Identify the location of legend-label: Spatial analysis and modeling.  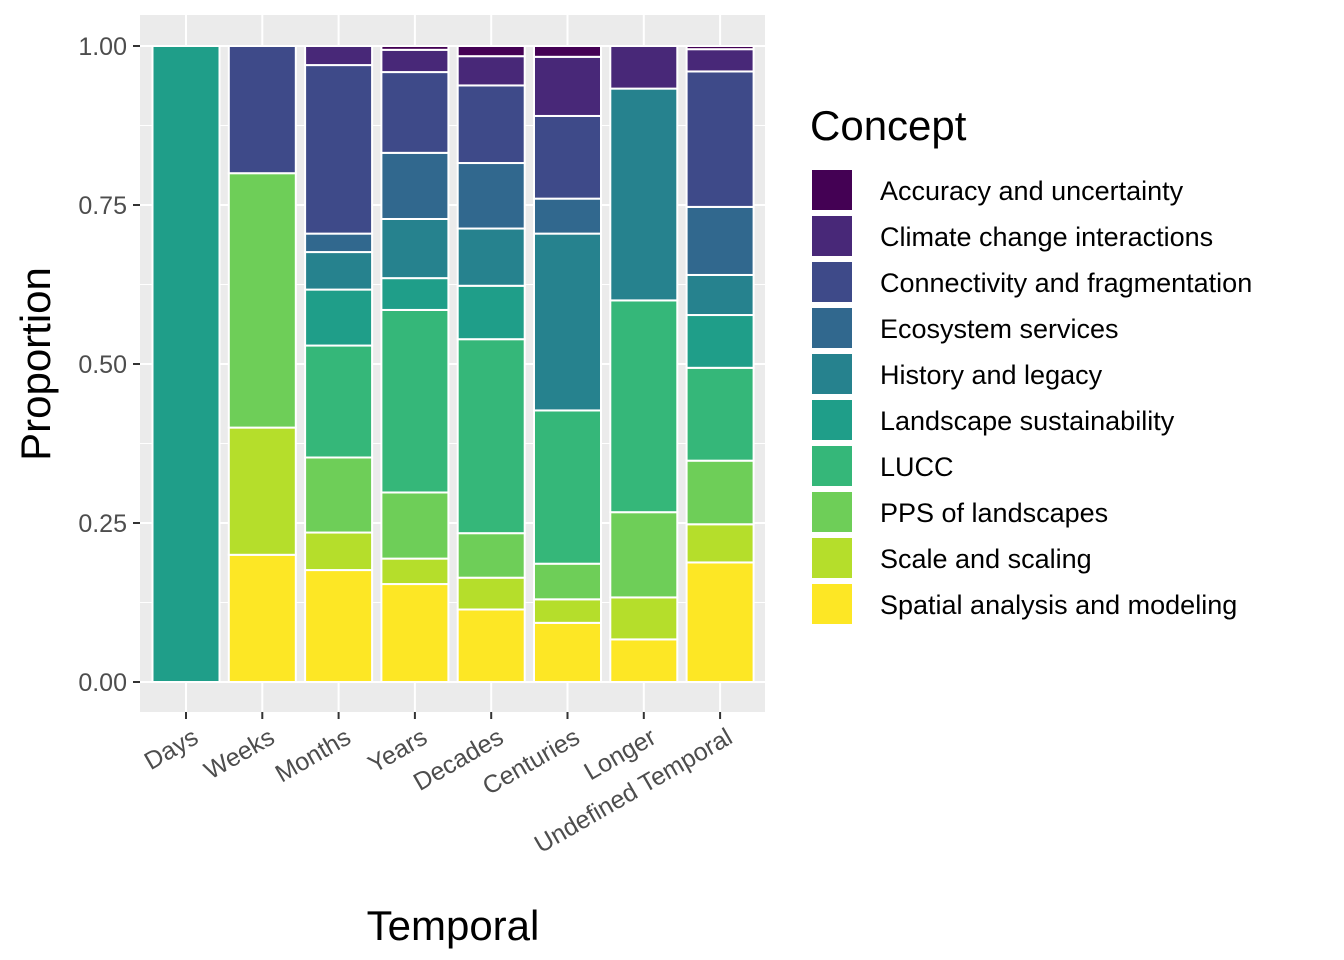
(1058, 605).